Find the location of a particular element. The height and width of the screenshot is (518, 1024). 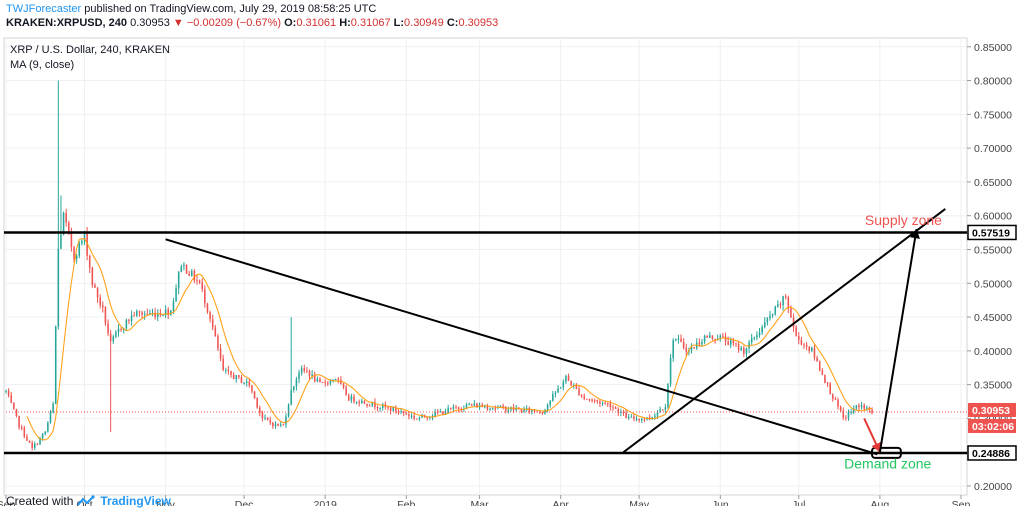

price-tick-label: 0.40000 is located at coordinates (993, 352).